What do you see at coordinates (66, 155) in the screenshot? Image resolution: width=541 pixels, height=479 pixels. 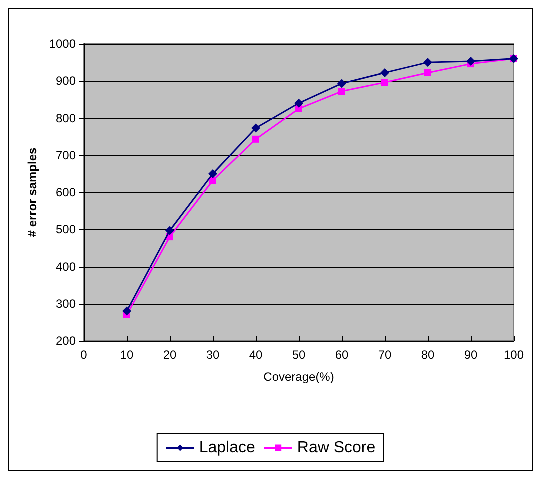 I see `y-tick-label: 700` at bounding box center [66, 155].